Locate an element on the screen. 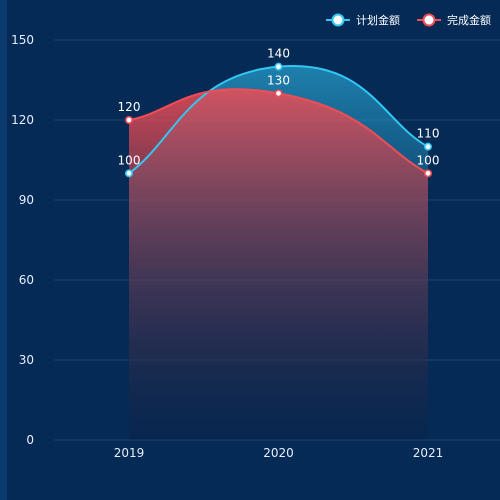 This screenshot has height=500, width=500. y-tick-label: 150 is located at coordinates (22, 40).